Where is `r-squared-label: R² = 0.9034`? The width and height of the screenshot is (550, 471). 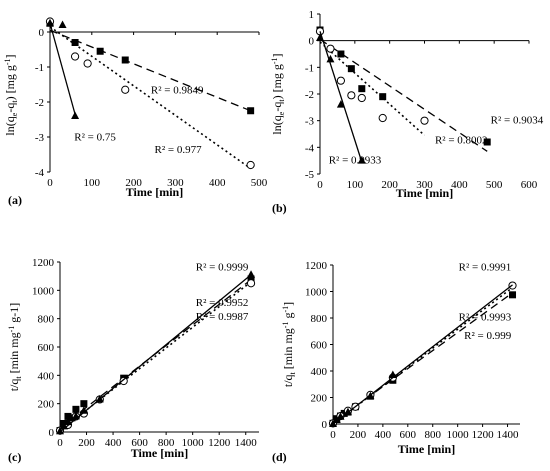 r-squared-label: R² = 0.9034 is located at coordinates (517, 120).